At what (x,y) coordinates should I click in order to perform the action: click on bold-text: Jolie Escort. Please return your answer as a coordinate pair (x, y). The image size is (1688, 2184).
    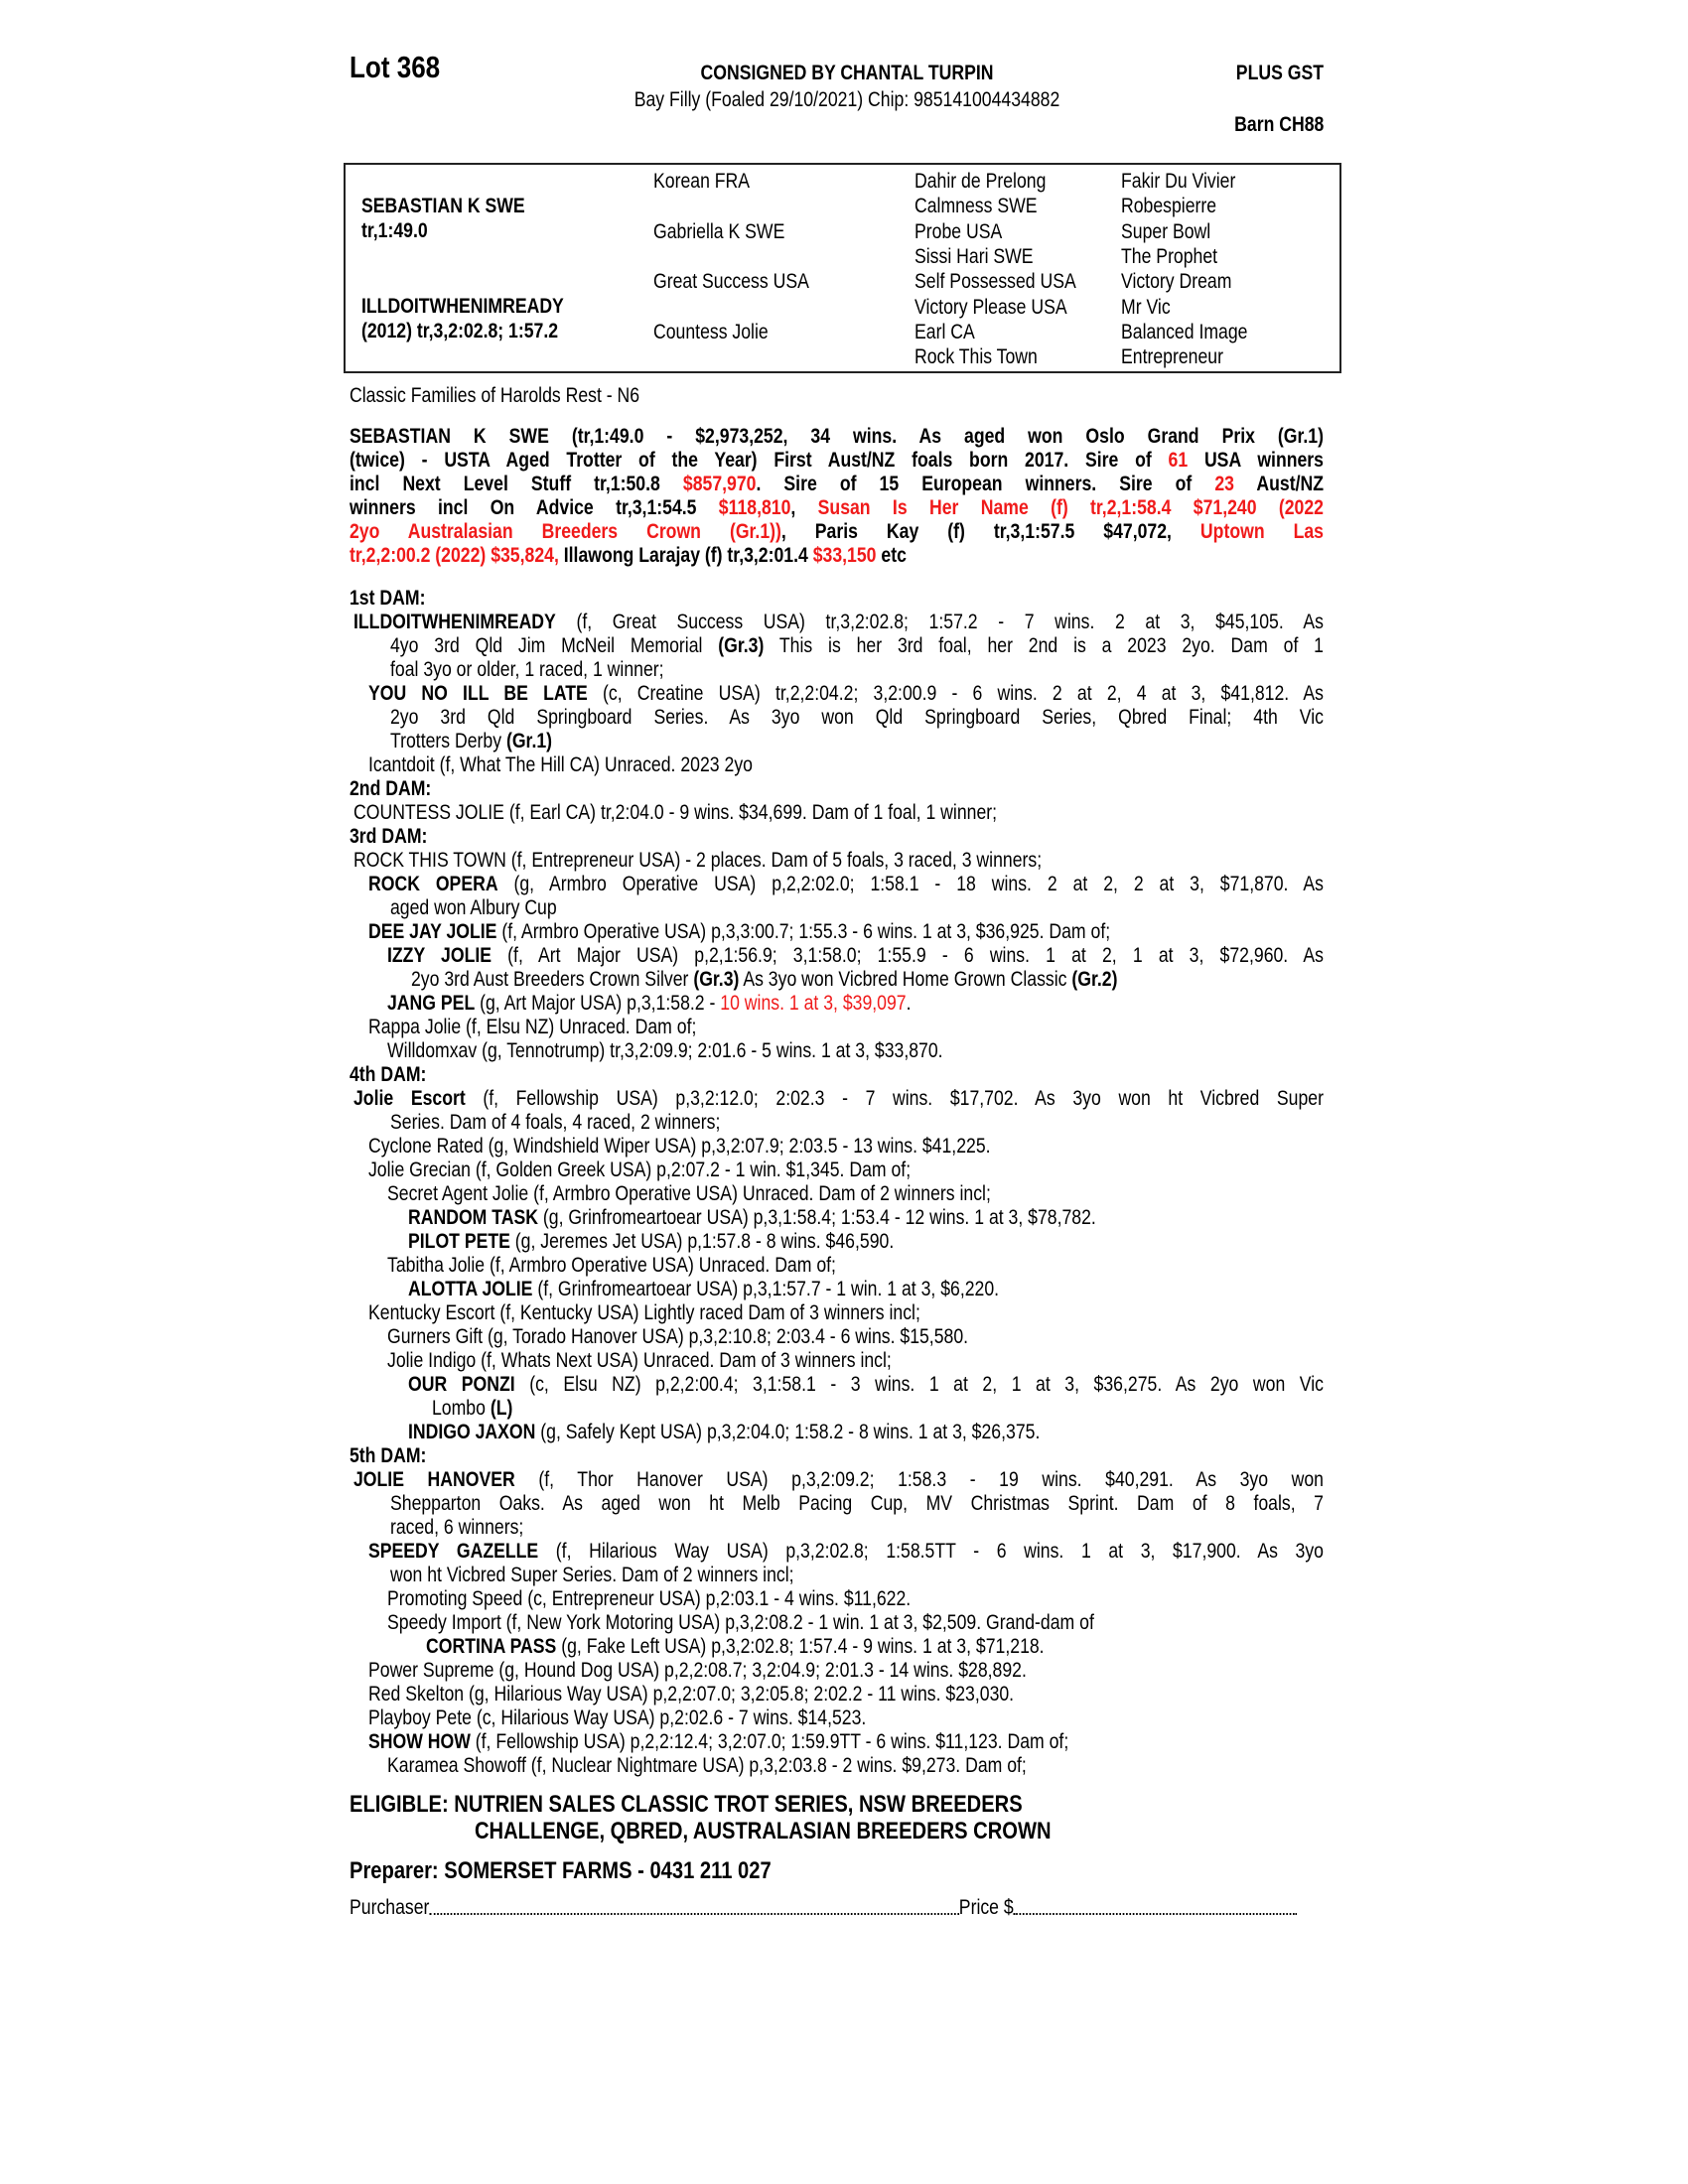
    Looking at the image, I should click on (409, 1098).